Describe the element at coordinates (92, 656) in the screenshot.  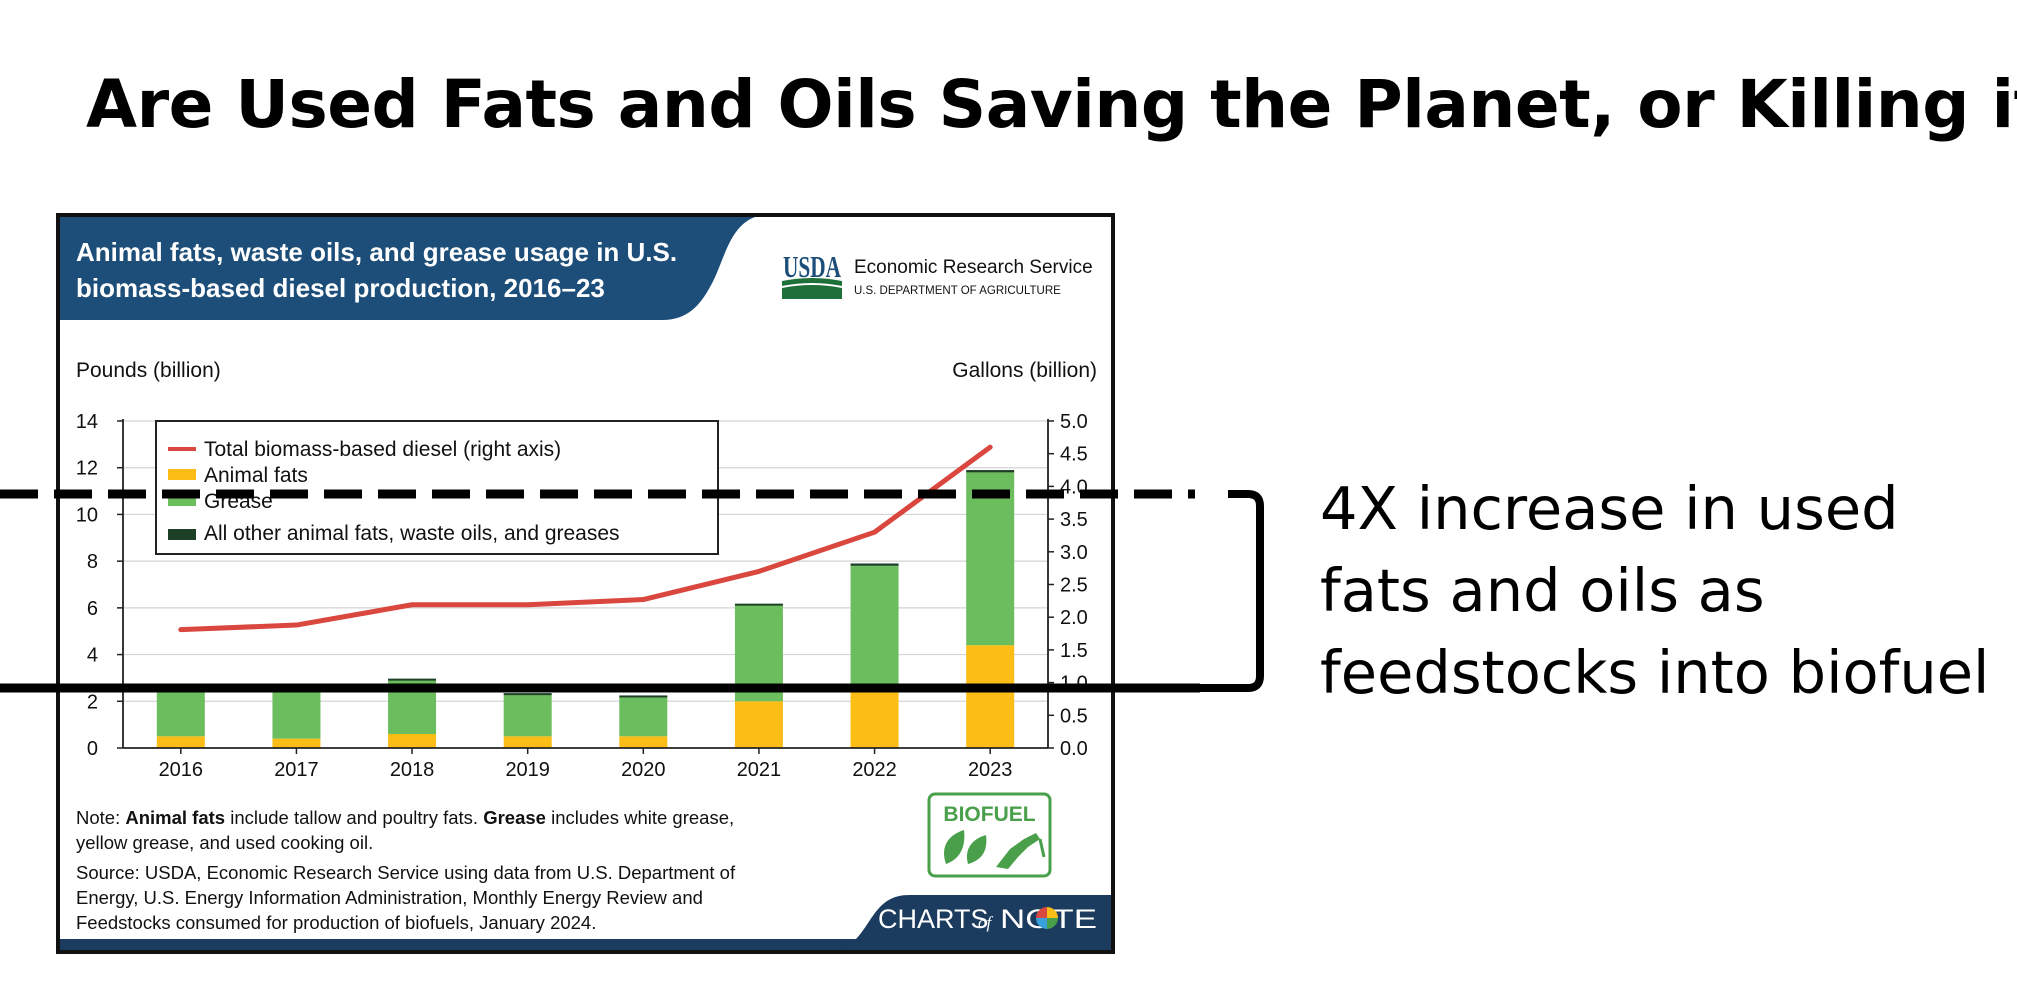
I see `left-tick-label: 4` at that location.